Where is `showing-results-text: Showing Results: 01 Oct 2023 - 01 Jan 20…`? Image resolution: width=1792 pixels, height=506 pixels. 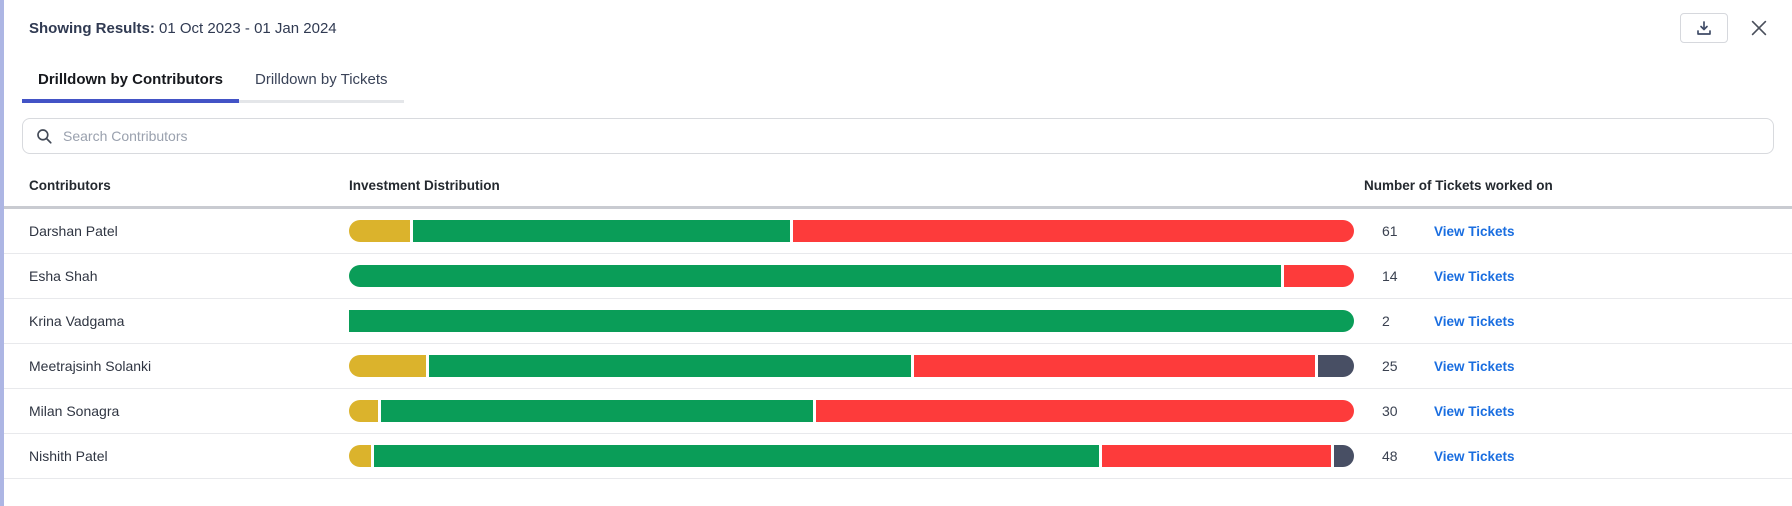 showing-results-text: Showing Results: 01 Oct 2023 - 01 Jan 20… is located at coordinates (183, 28).